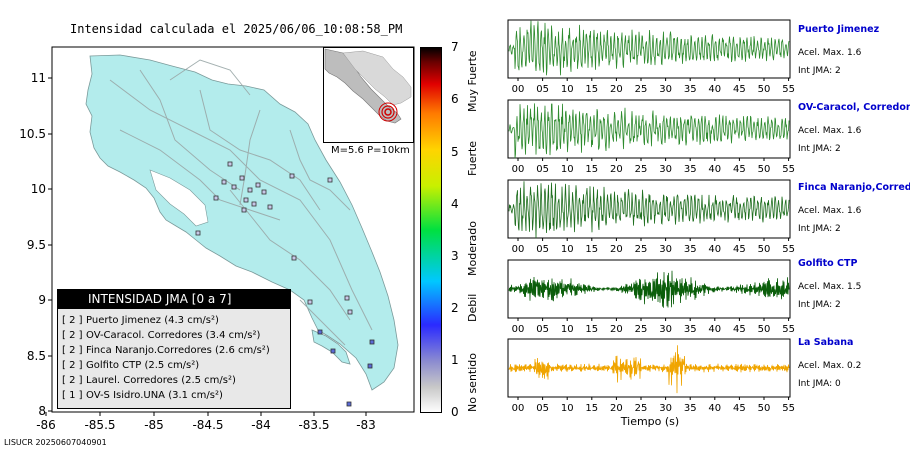  I want to click on colorbar-category: Moderado, so click(472, 248).